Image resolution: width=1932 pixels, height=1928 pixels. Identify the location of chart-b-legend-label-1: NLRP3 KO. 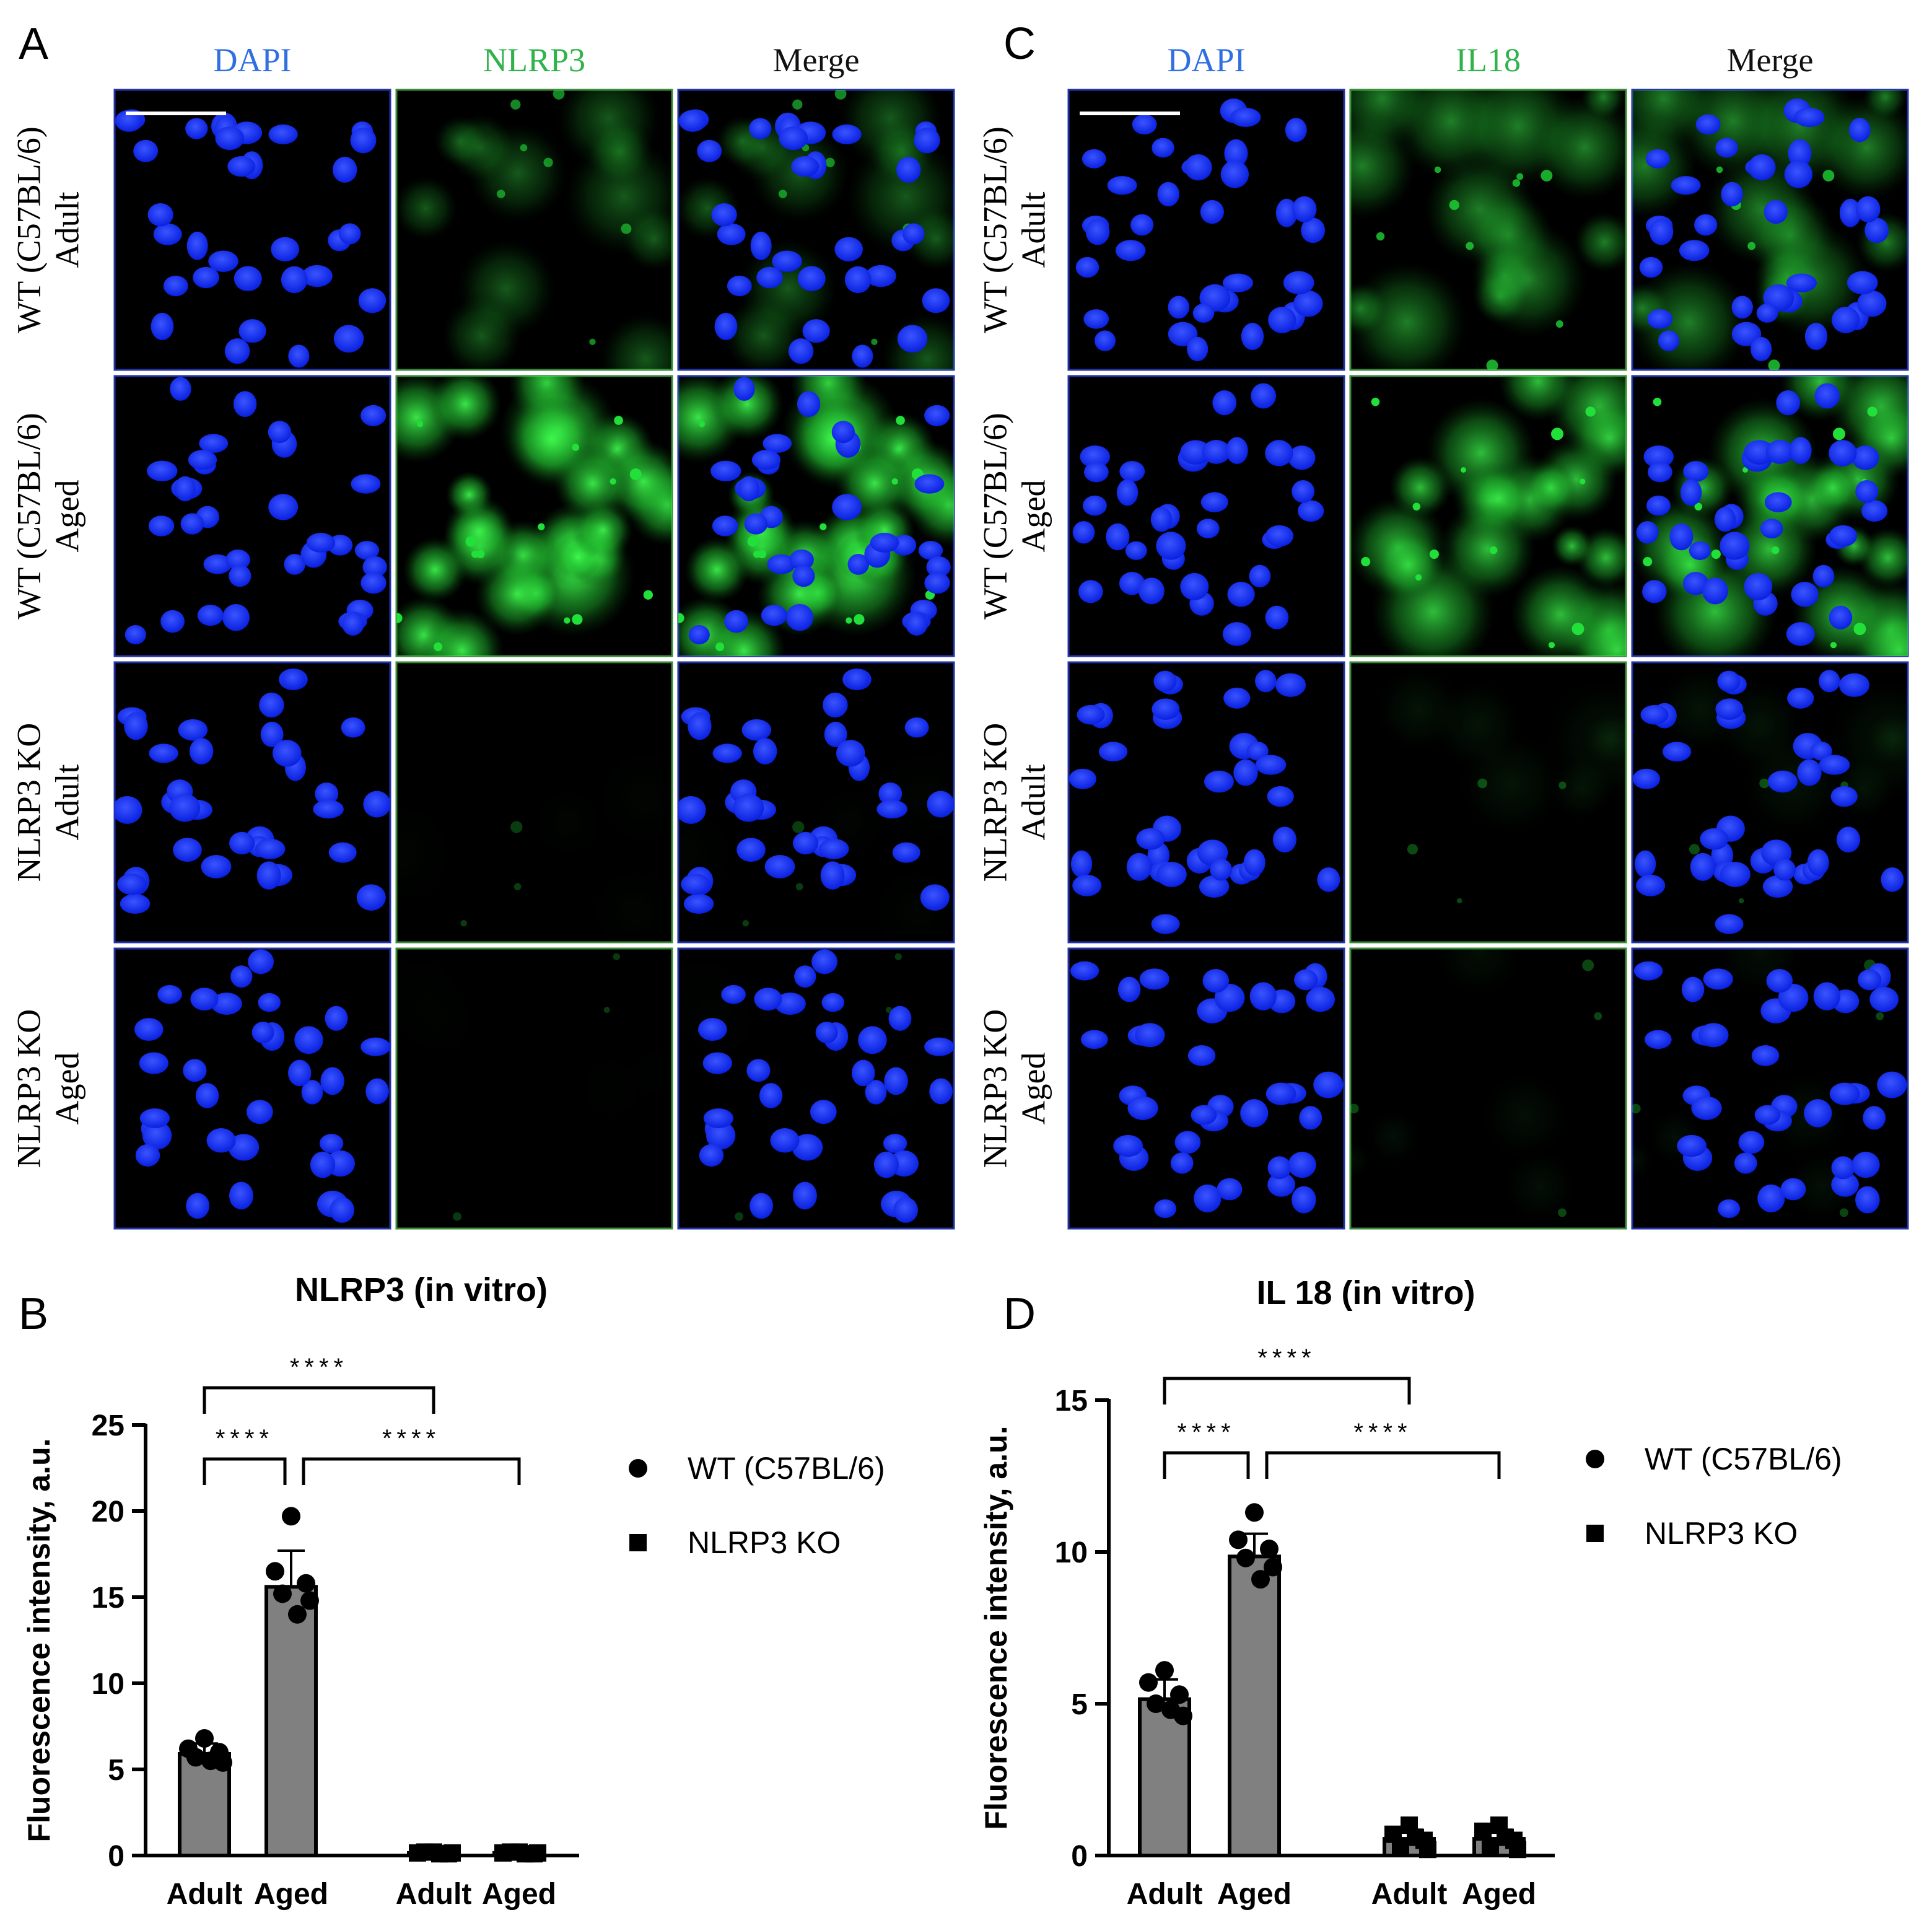
(764, 1543).